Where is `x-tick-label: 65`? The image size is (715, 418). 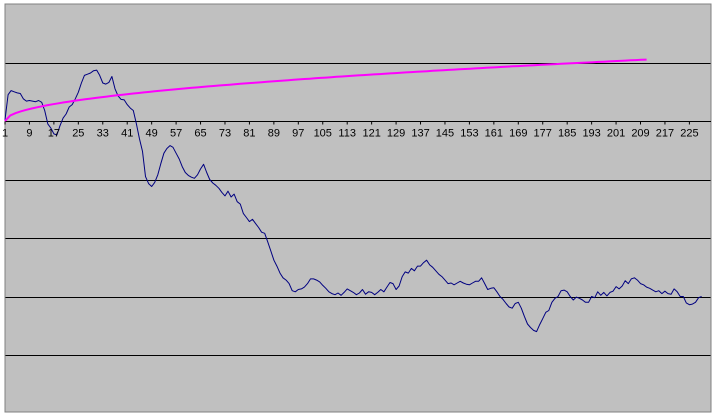
x-tick-label: 65 is located at coordinates (200, 134).